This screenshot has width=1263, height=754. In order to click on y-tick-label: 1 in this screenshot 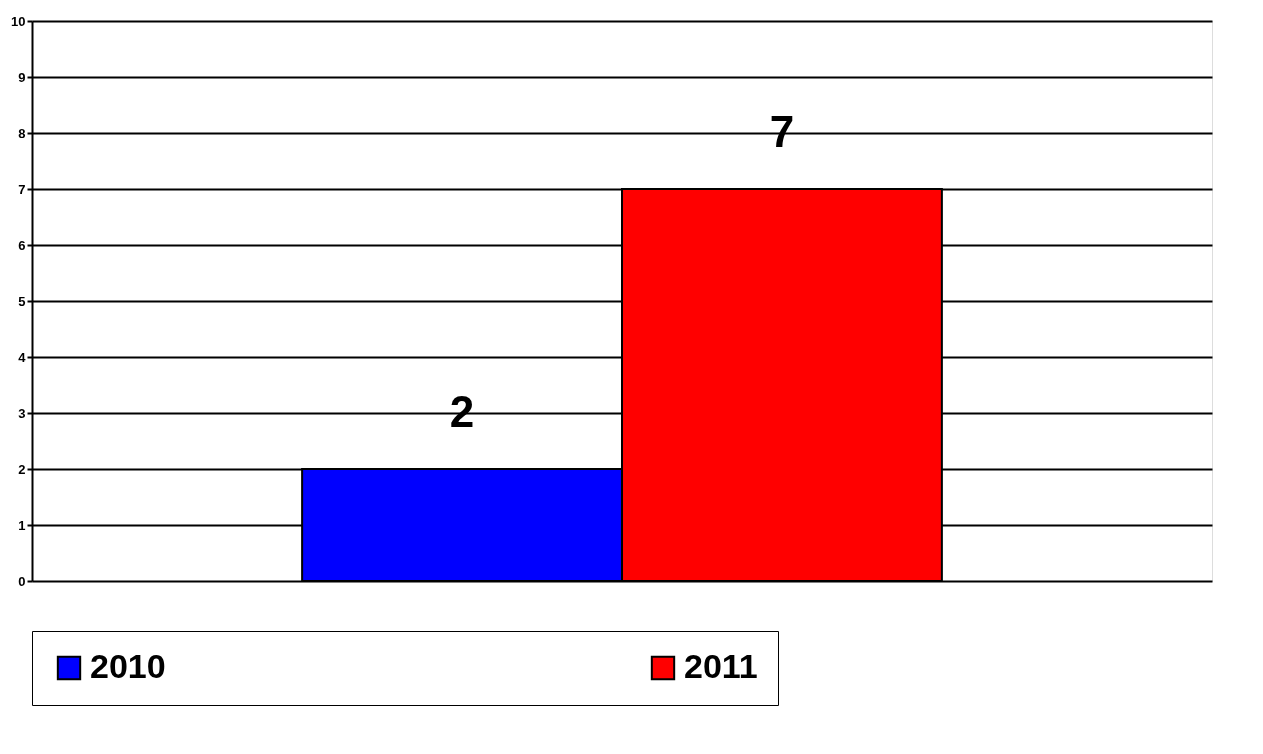, I will do `click(22, 525)`.